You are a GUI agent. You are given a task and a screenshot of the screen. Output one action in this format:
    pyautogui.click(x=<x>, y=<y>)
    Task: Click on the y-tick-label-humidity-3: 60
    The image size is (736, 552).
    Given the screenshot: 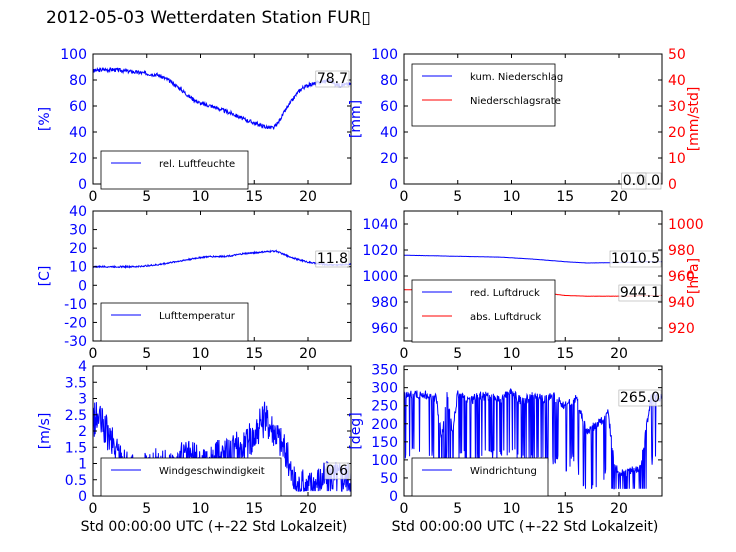 What is the action you would take?
    pyautogui.click(x=78, y=107)
    